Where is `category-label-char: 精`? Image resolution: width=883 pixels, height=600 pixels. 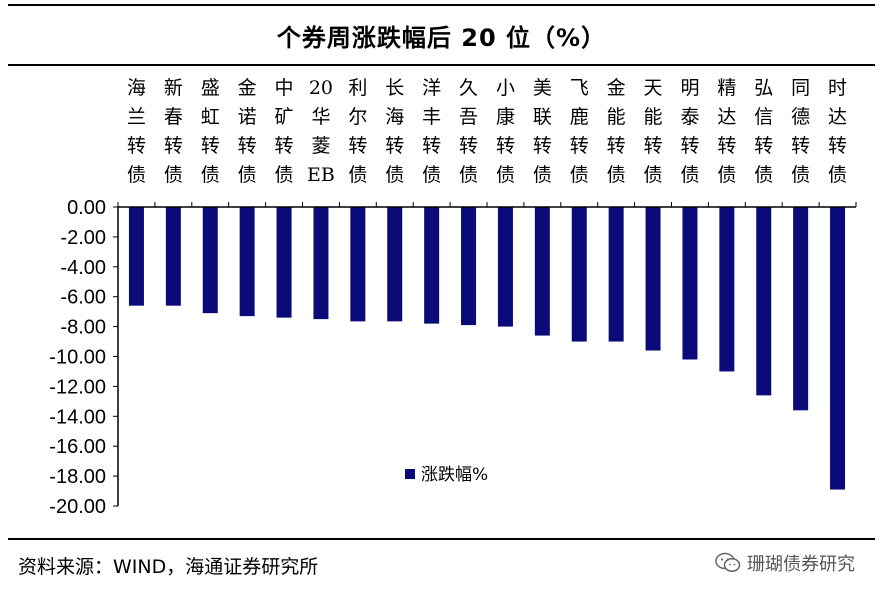 category-label-char: 精 is located at coordinates (726, 88).